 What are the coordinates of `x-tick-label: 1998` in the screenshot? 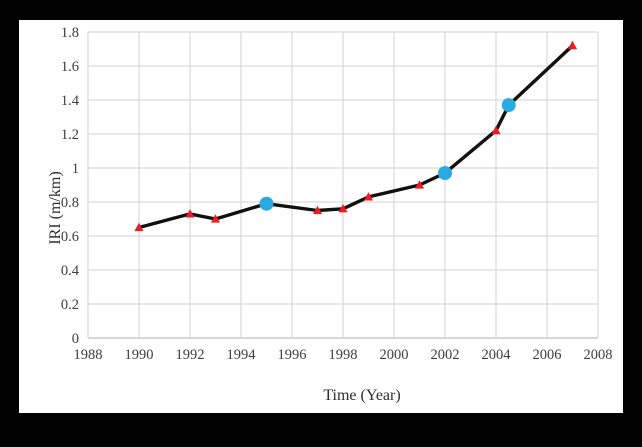 It's located at (343, 355).